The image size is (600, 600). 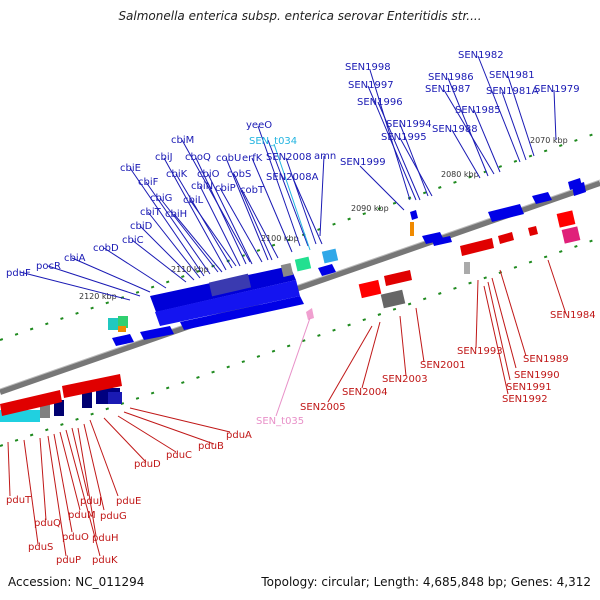 I want to click on gene-label-pduA: pduA, so click(x=239, y=435).